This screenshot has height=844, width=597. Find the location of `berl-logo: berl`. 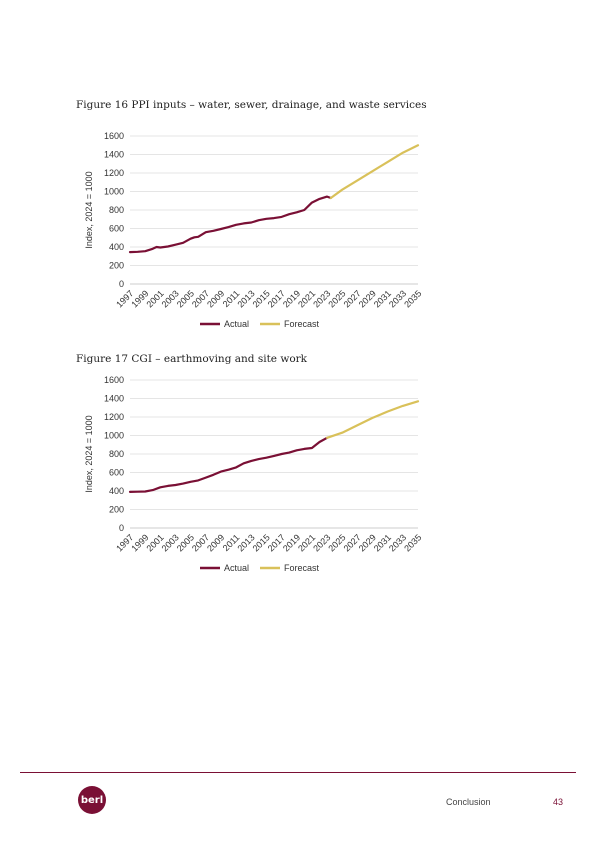

berl-logo: berl is located at coordinates (92, 800).